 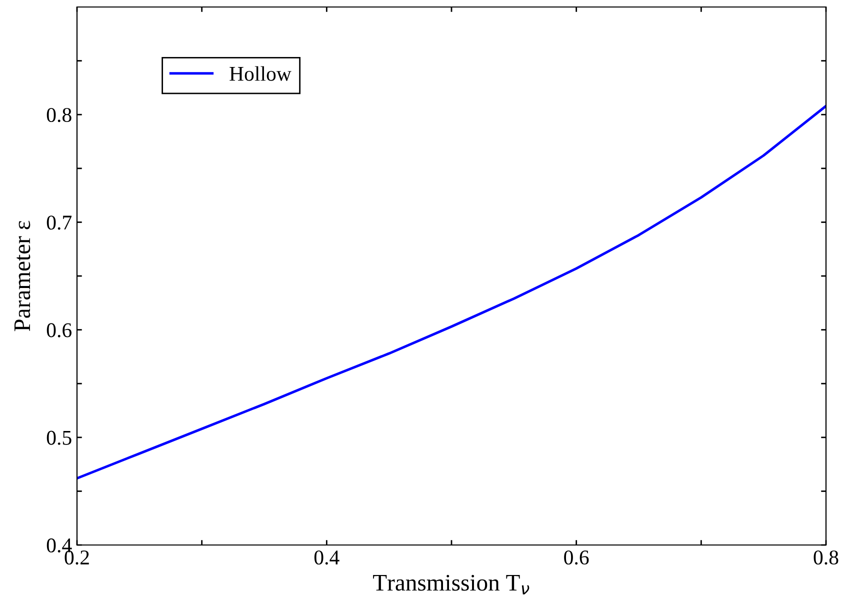 I want to click on x-axis-title: Transmission T$_{ν}$, so click(x=451, y=584).